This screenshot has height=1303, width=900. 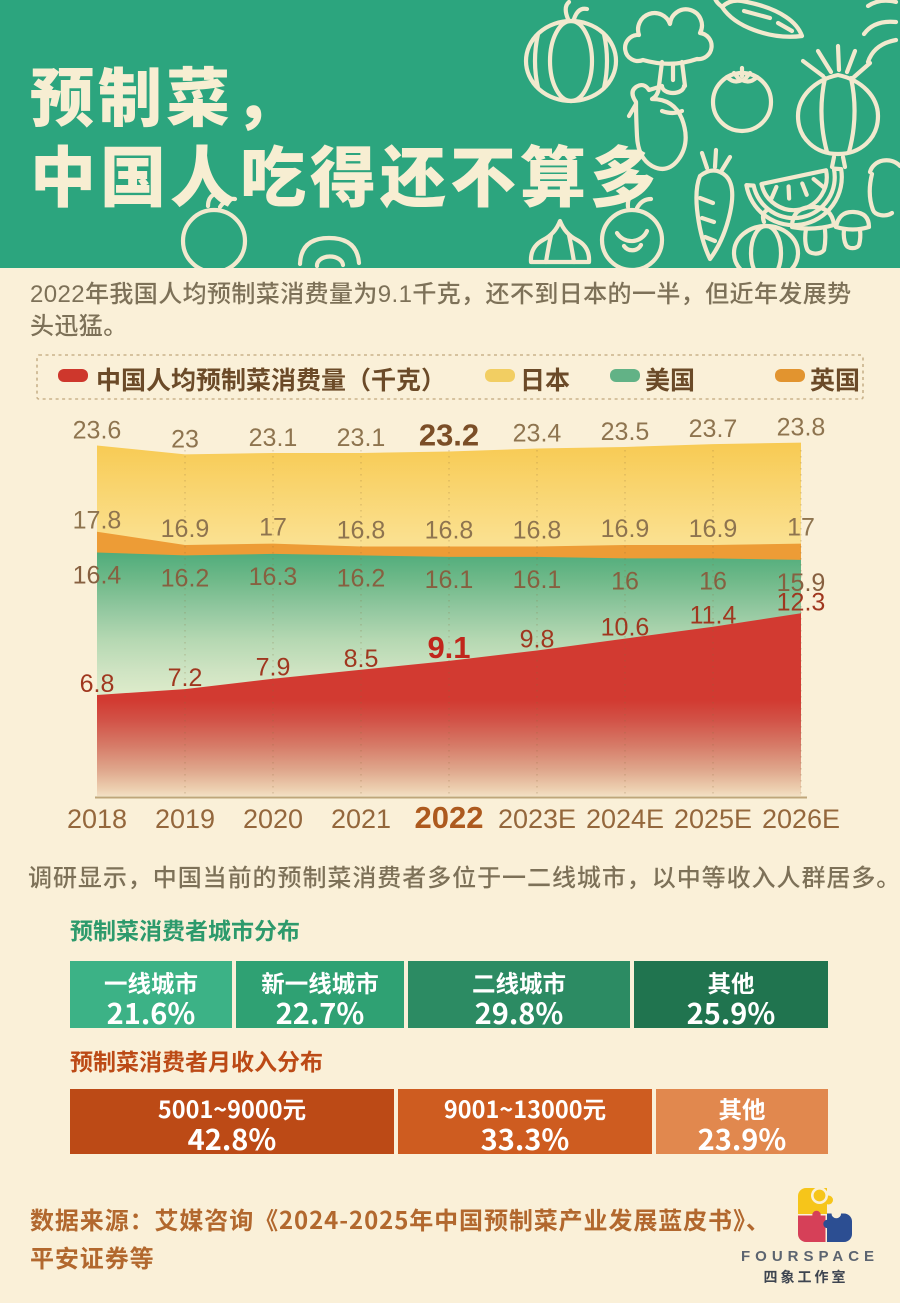 I want to click on svg-text: 23.2, so click(x=449, y=435).